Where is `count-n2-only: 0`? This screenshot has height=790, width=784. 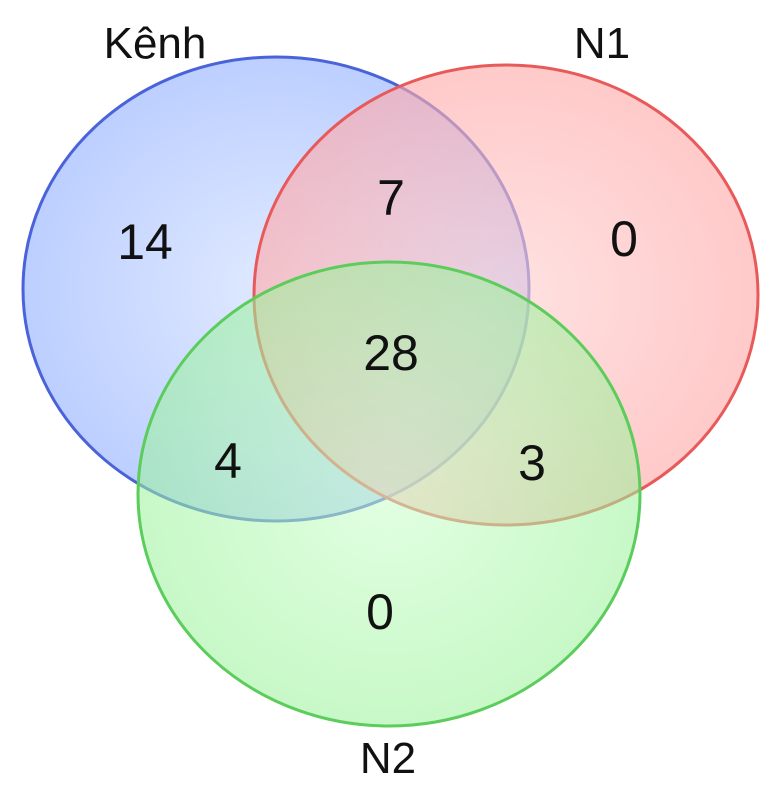 count-n2-only: 0 is located at coordinates (380, 612).